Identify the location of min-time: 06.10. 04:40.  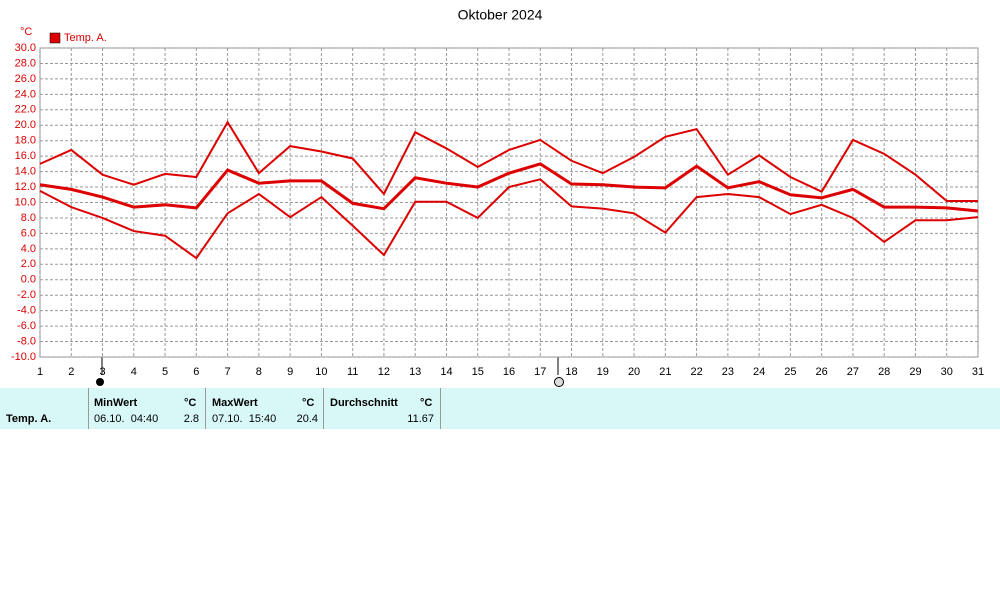
(126, 419).